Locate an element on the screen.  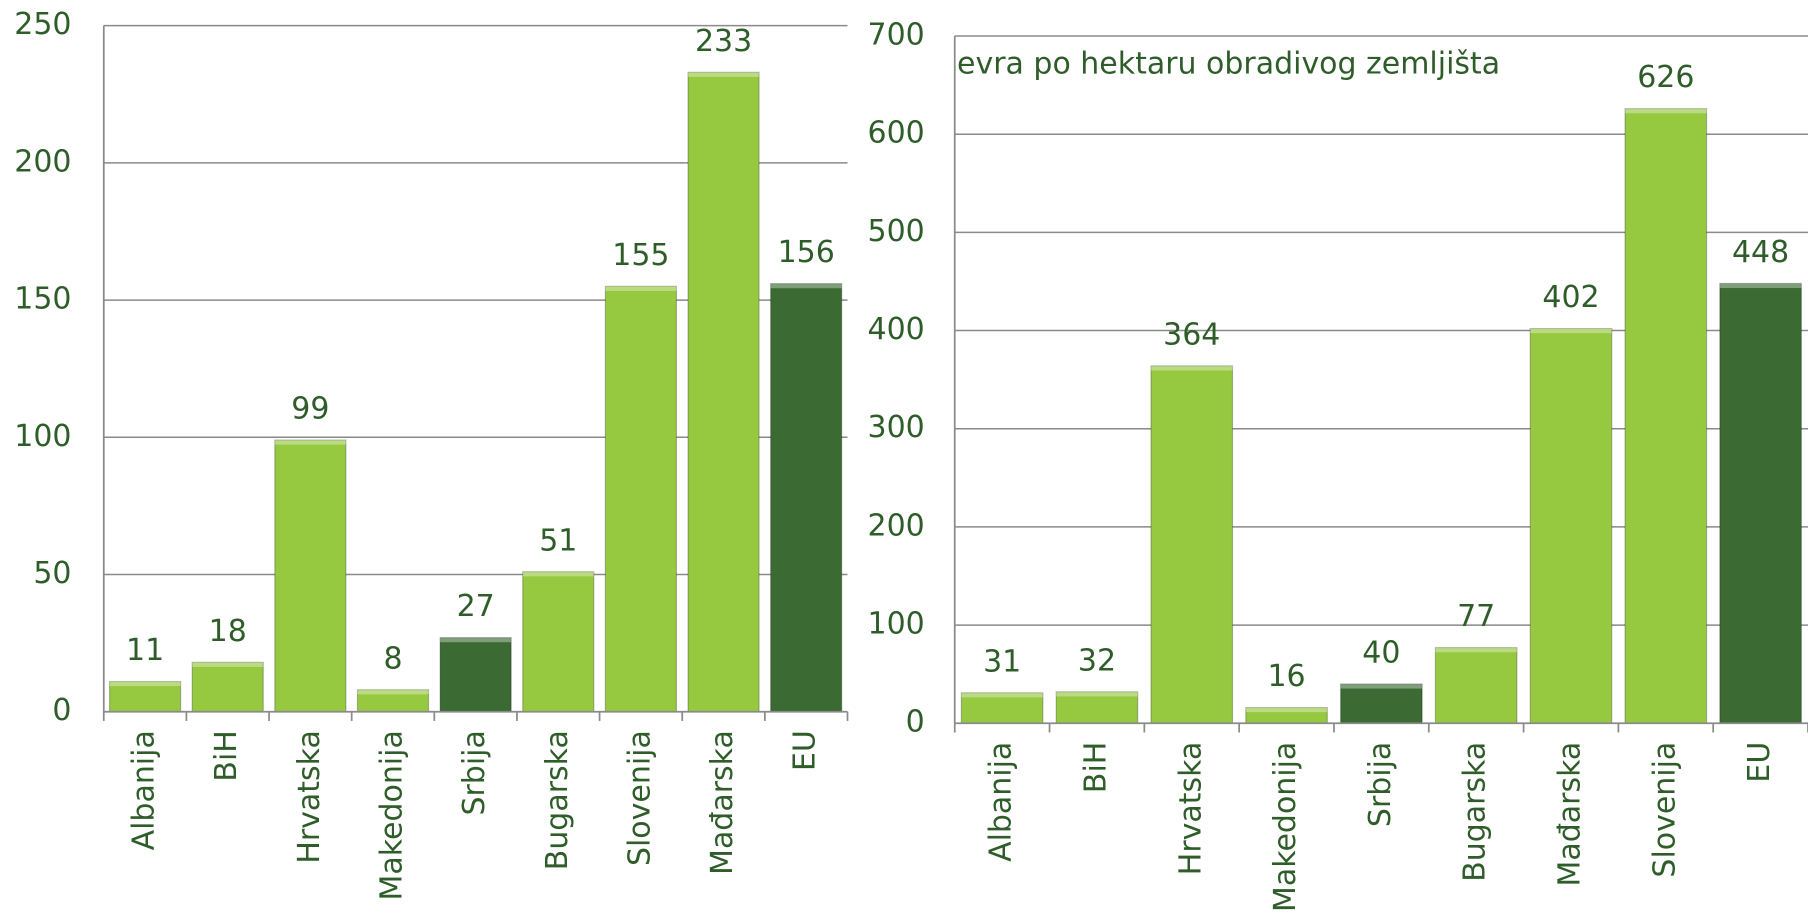
y-tick-label: 50 is located at coordinates (52, 573).